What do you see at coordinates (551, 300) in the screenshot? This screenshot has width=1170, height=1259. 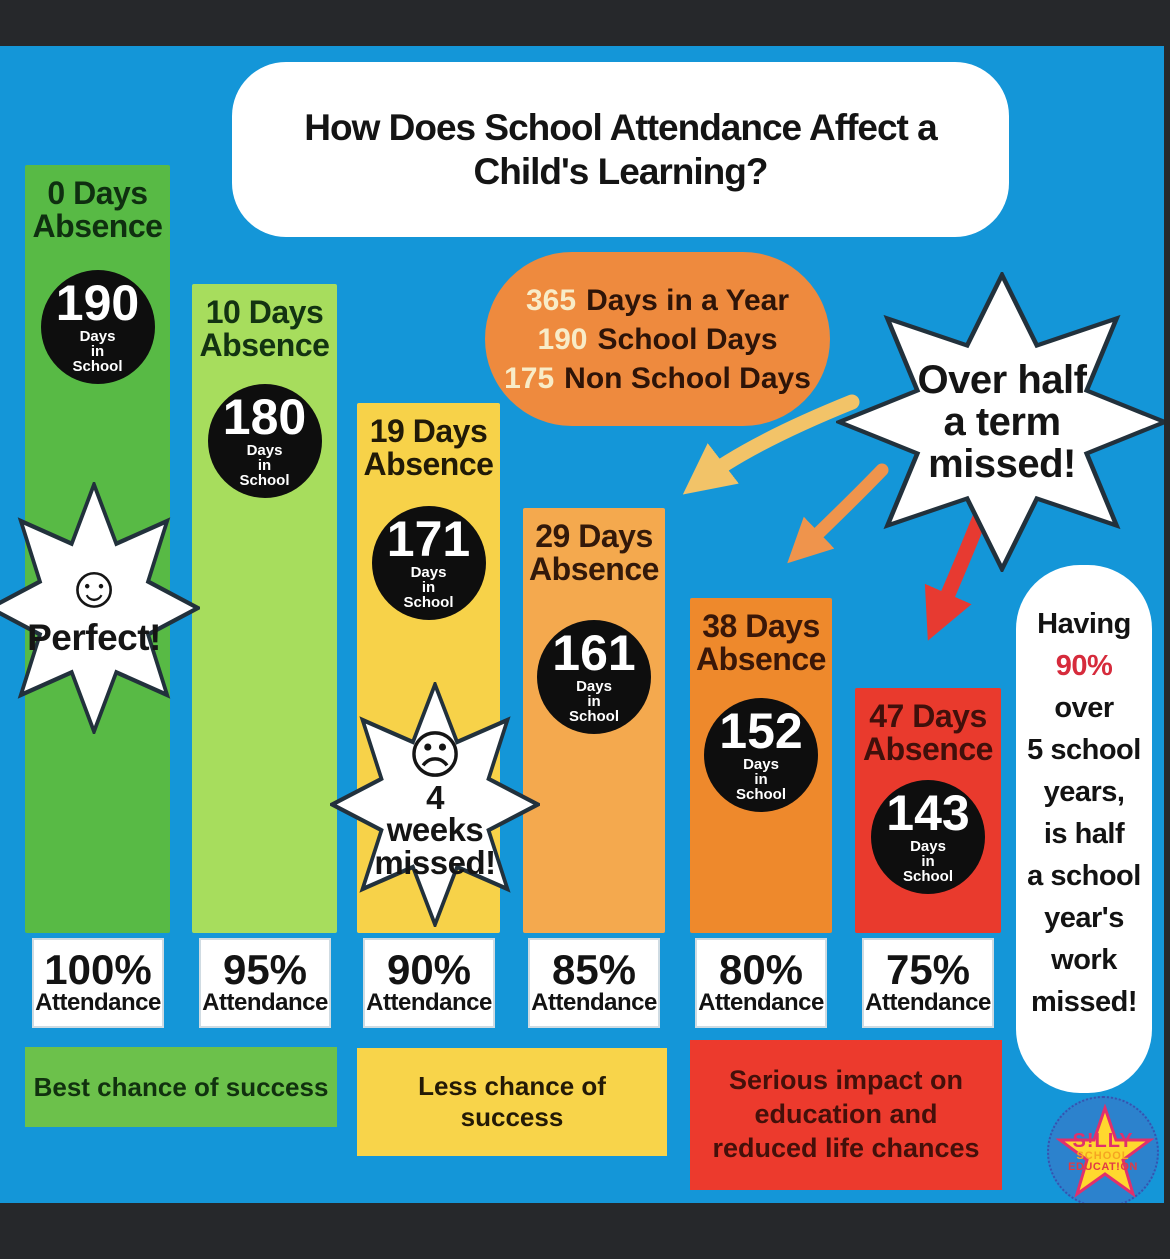 I see `days-in-year-number: 365` at bounding box center [551, 300].